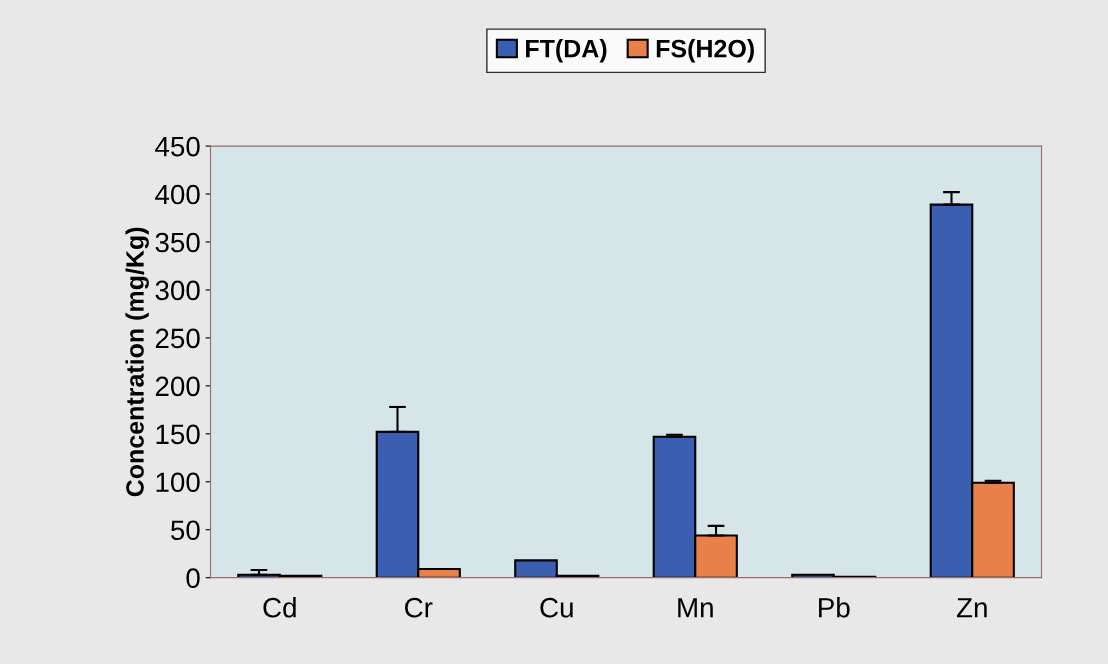  What do you see at coordinates (279, 607) in the screenshot?
I see `x-tick-label: Cd` at bounding box center [279, 607].